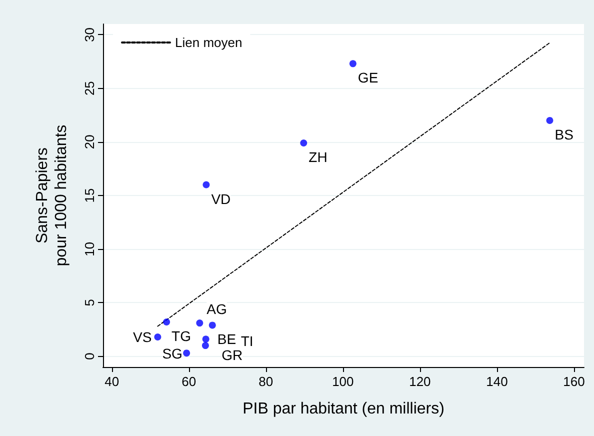 This screenshot has height=436, width=594. Describe the element at coordinates (343, 409) in the screenshot. I see `x-axis-title: PIB par habitant (en milliers)` at that location.